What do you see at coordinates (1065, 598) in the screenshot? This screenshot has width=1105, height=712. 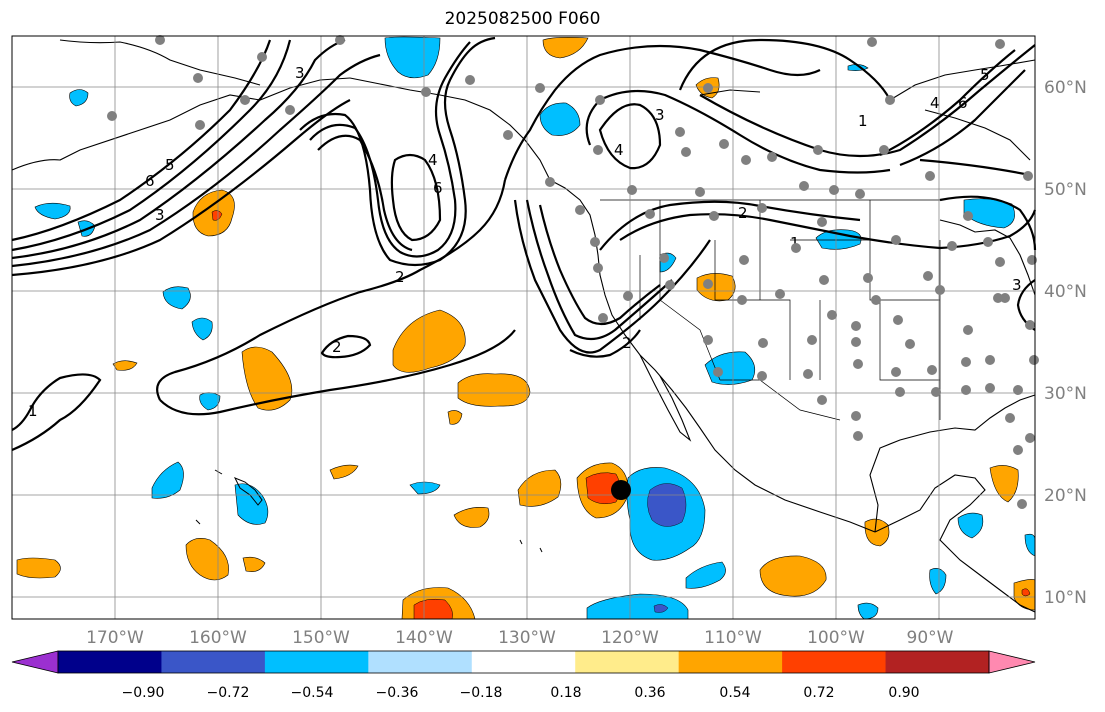 I see `lat-label: 10°N` at bounding box center [1065, 598].